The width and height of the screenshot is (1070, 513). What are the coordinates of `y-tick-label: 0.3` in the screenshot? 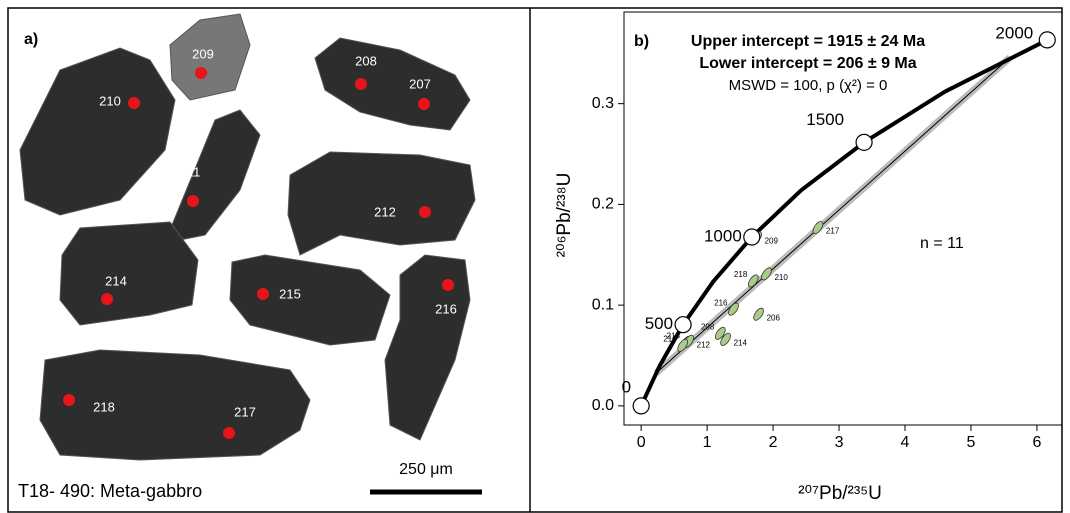 It's located at (603, 103).